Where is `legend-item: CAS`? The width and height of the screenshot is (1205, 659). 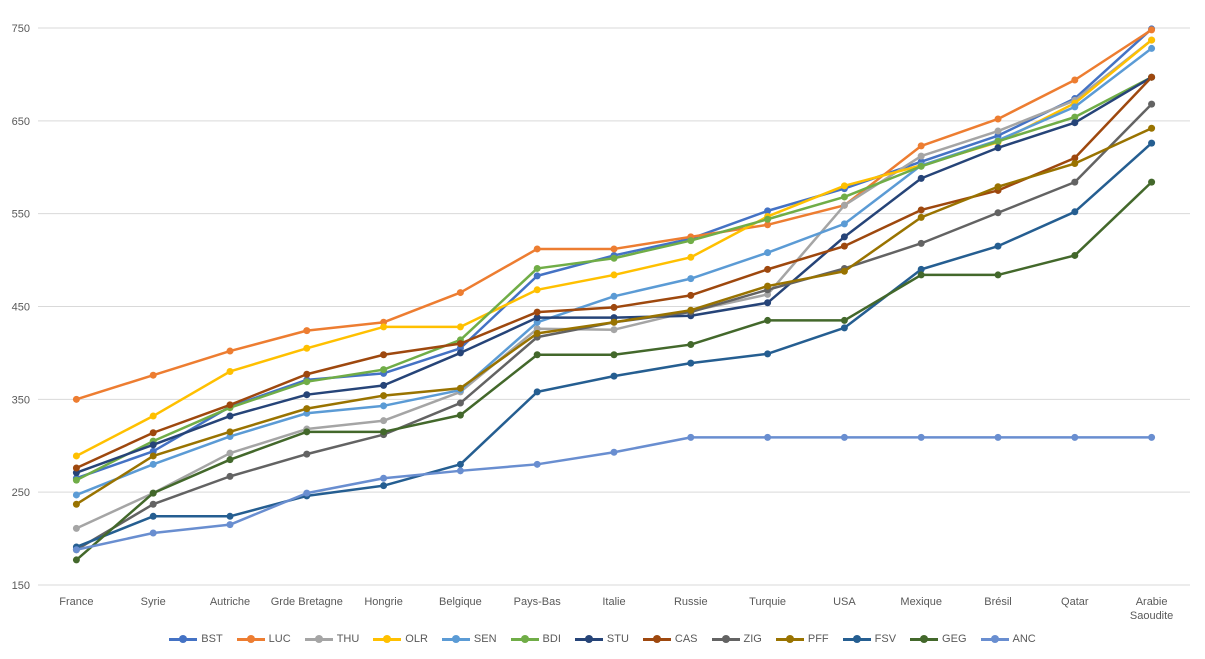
legend-item: CAS is located at coordinates (670, 639).